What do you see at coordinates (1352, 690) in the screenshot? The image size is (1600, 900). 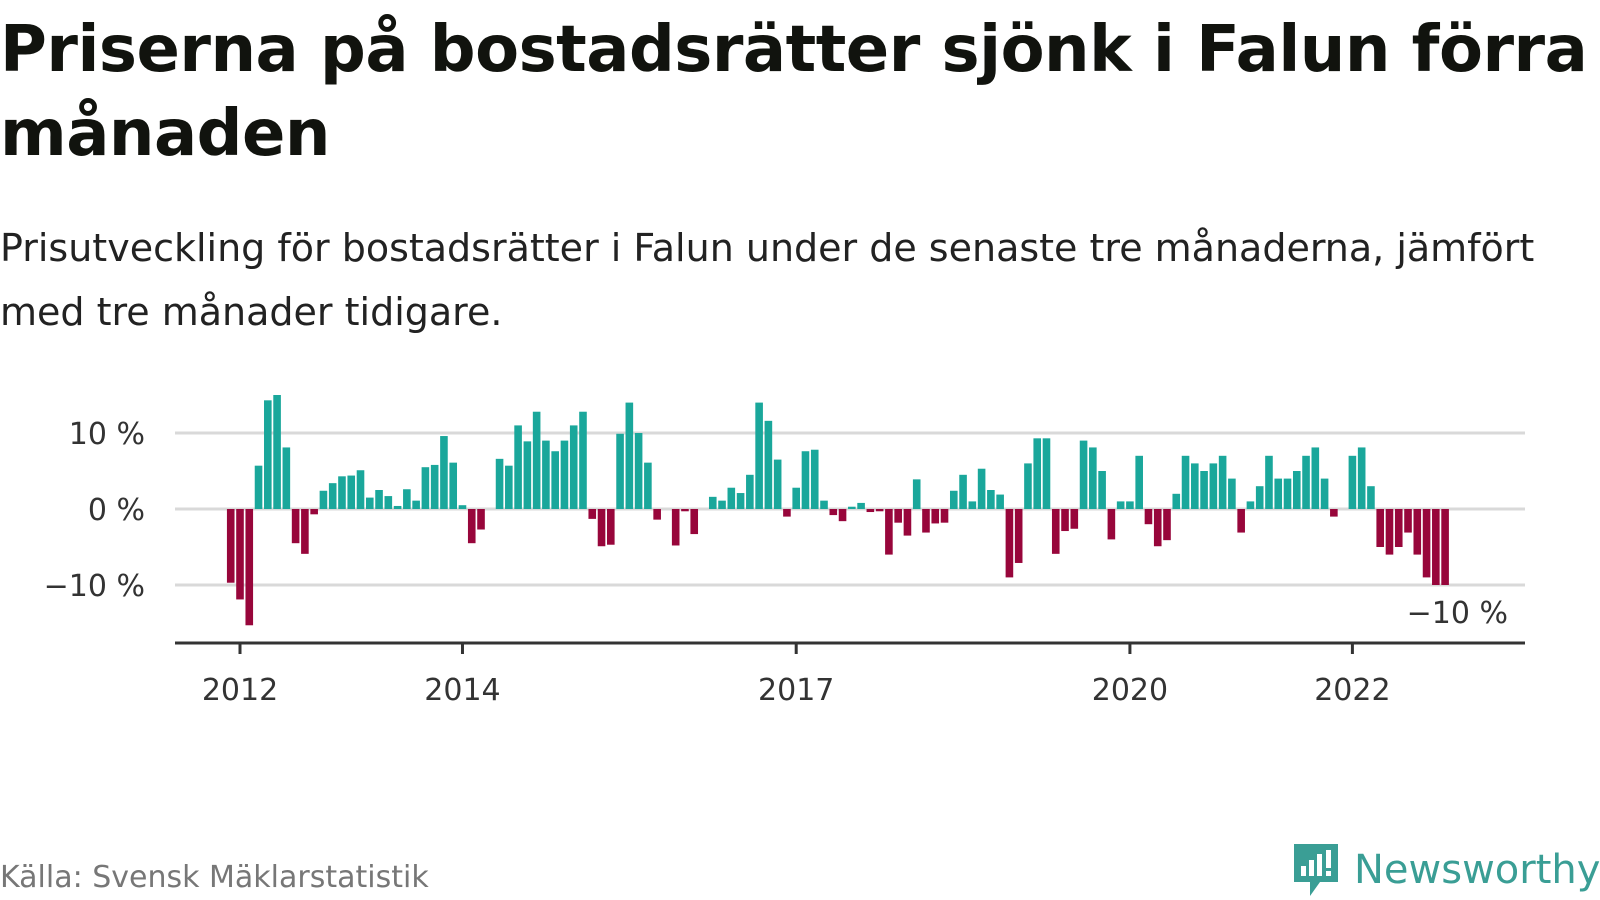 I see `x-tick-label: 2022` at bounding box center [1352, 690].